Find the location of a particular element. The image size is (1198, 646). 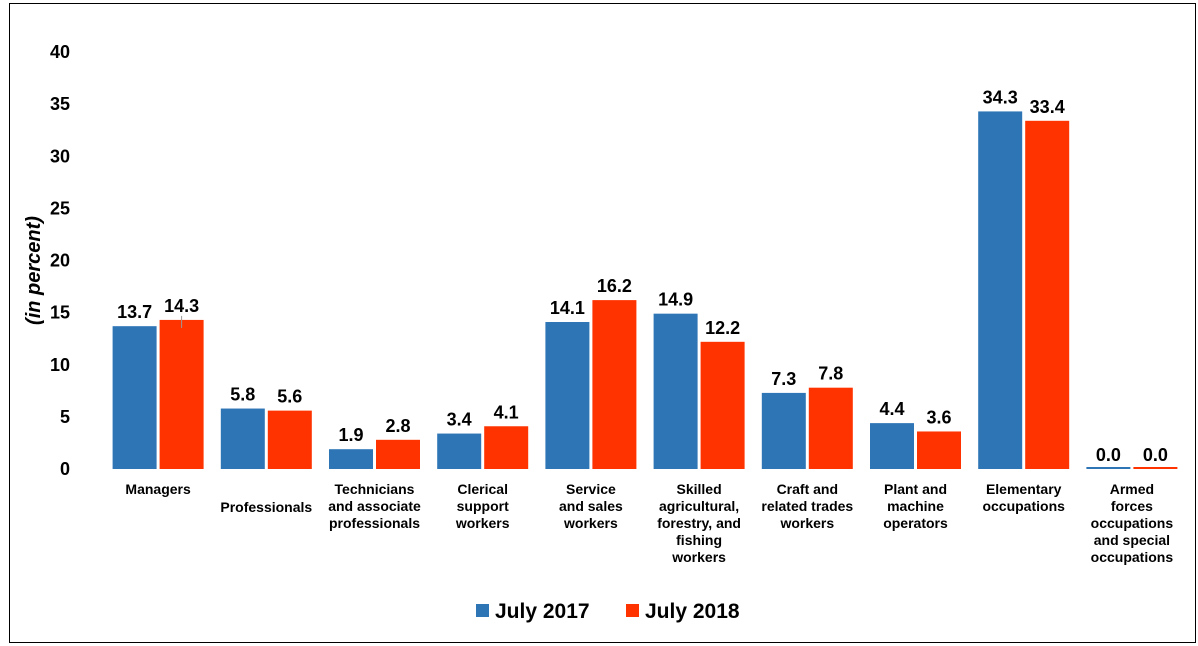

y-axis-title: (in percent) is located at coordinates (34, 270).